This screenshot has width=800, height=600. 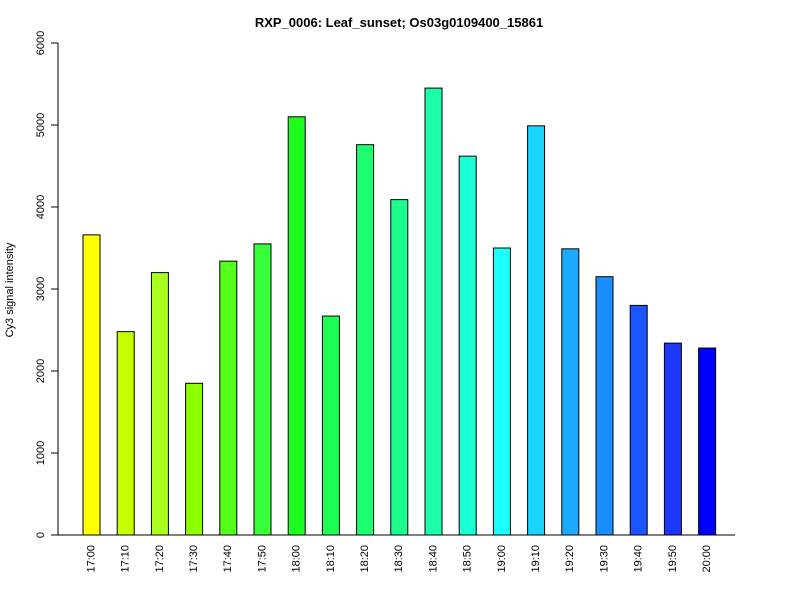 What do you see at coordinates (228, 559) in the screenshot?
I see `x-tick-label: 17:40` at bounding box center [228, 559].